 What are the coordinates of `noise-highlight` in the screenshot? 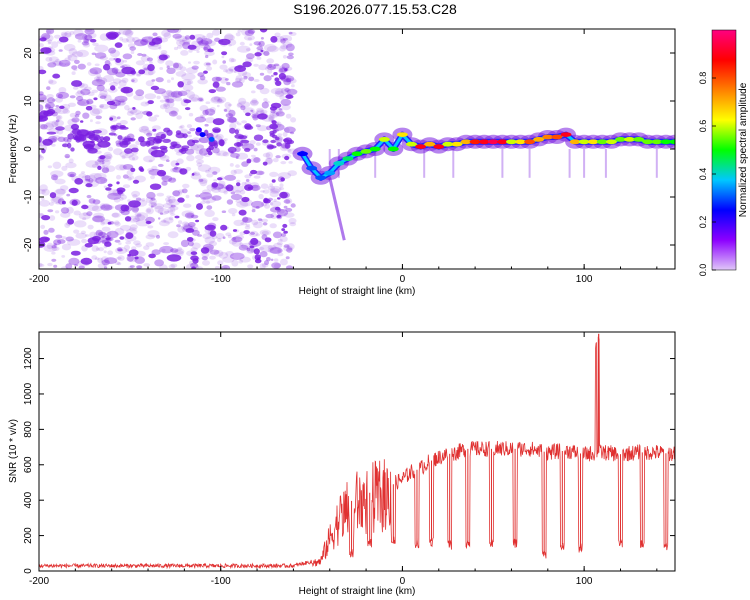 It's located at (202, 135).